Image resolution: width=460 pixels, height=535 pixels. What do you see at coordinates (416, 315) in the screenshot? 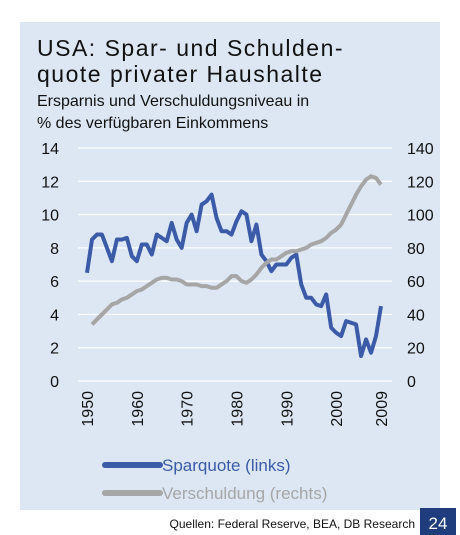
I see `y2-tick-label: 40` at bounding box center [416, 315].